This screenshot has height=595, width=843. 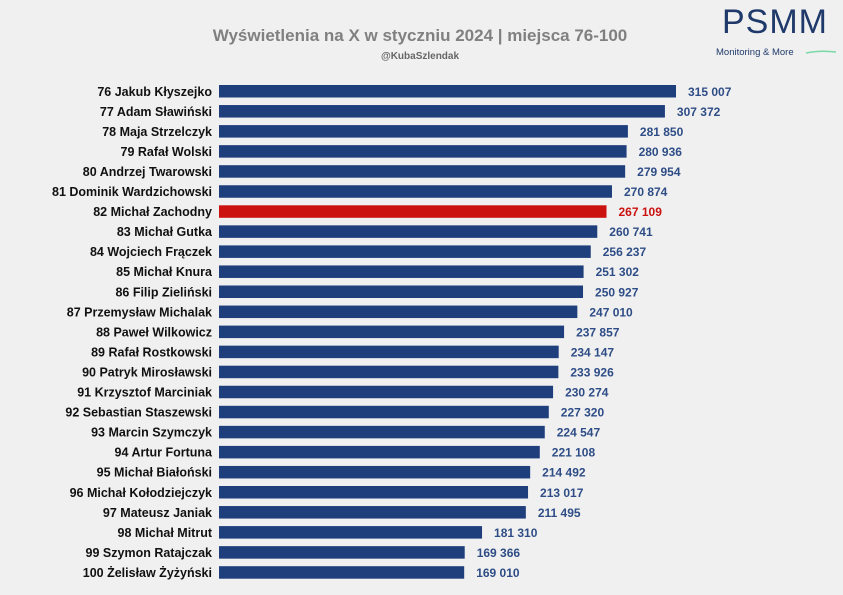 What do you see at coordinates (699, 112) in the screenshot?
I see `value-label: 307 372` at bounding box center [699, 112].